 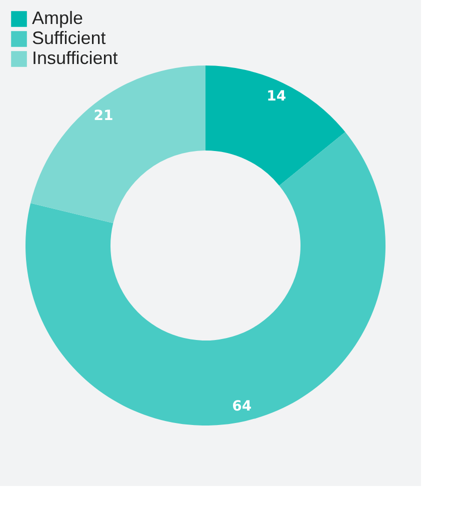 What do you see at coordinates (75, 58) in the screenshot?
I see `legend-label: Insufficient` at bounding box center [75, 58].